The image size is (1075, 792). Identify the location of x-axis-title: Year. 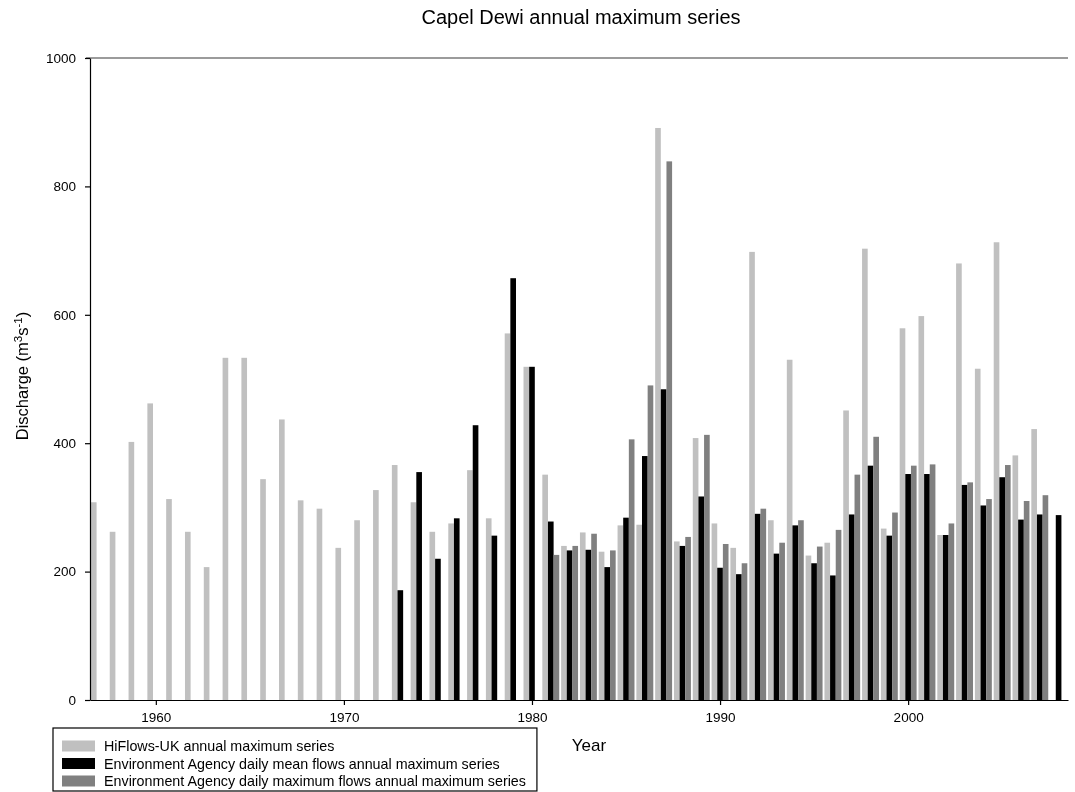
(589, 745).